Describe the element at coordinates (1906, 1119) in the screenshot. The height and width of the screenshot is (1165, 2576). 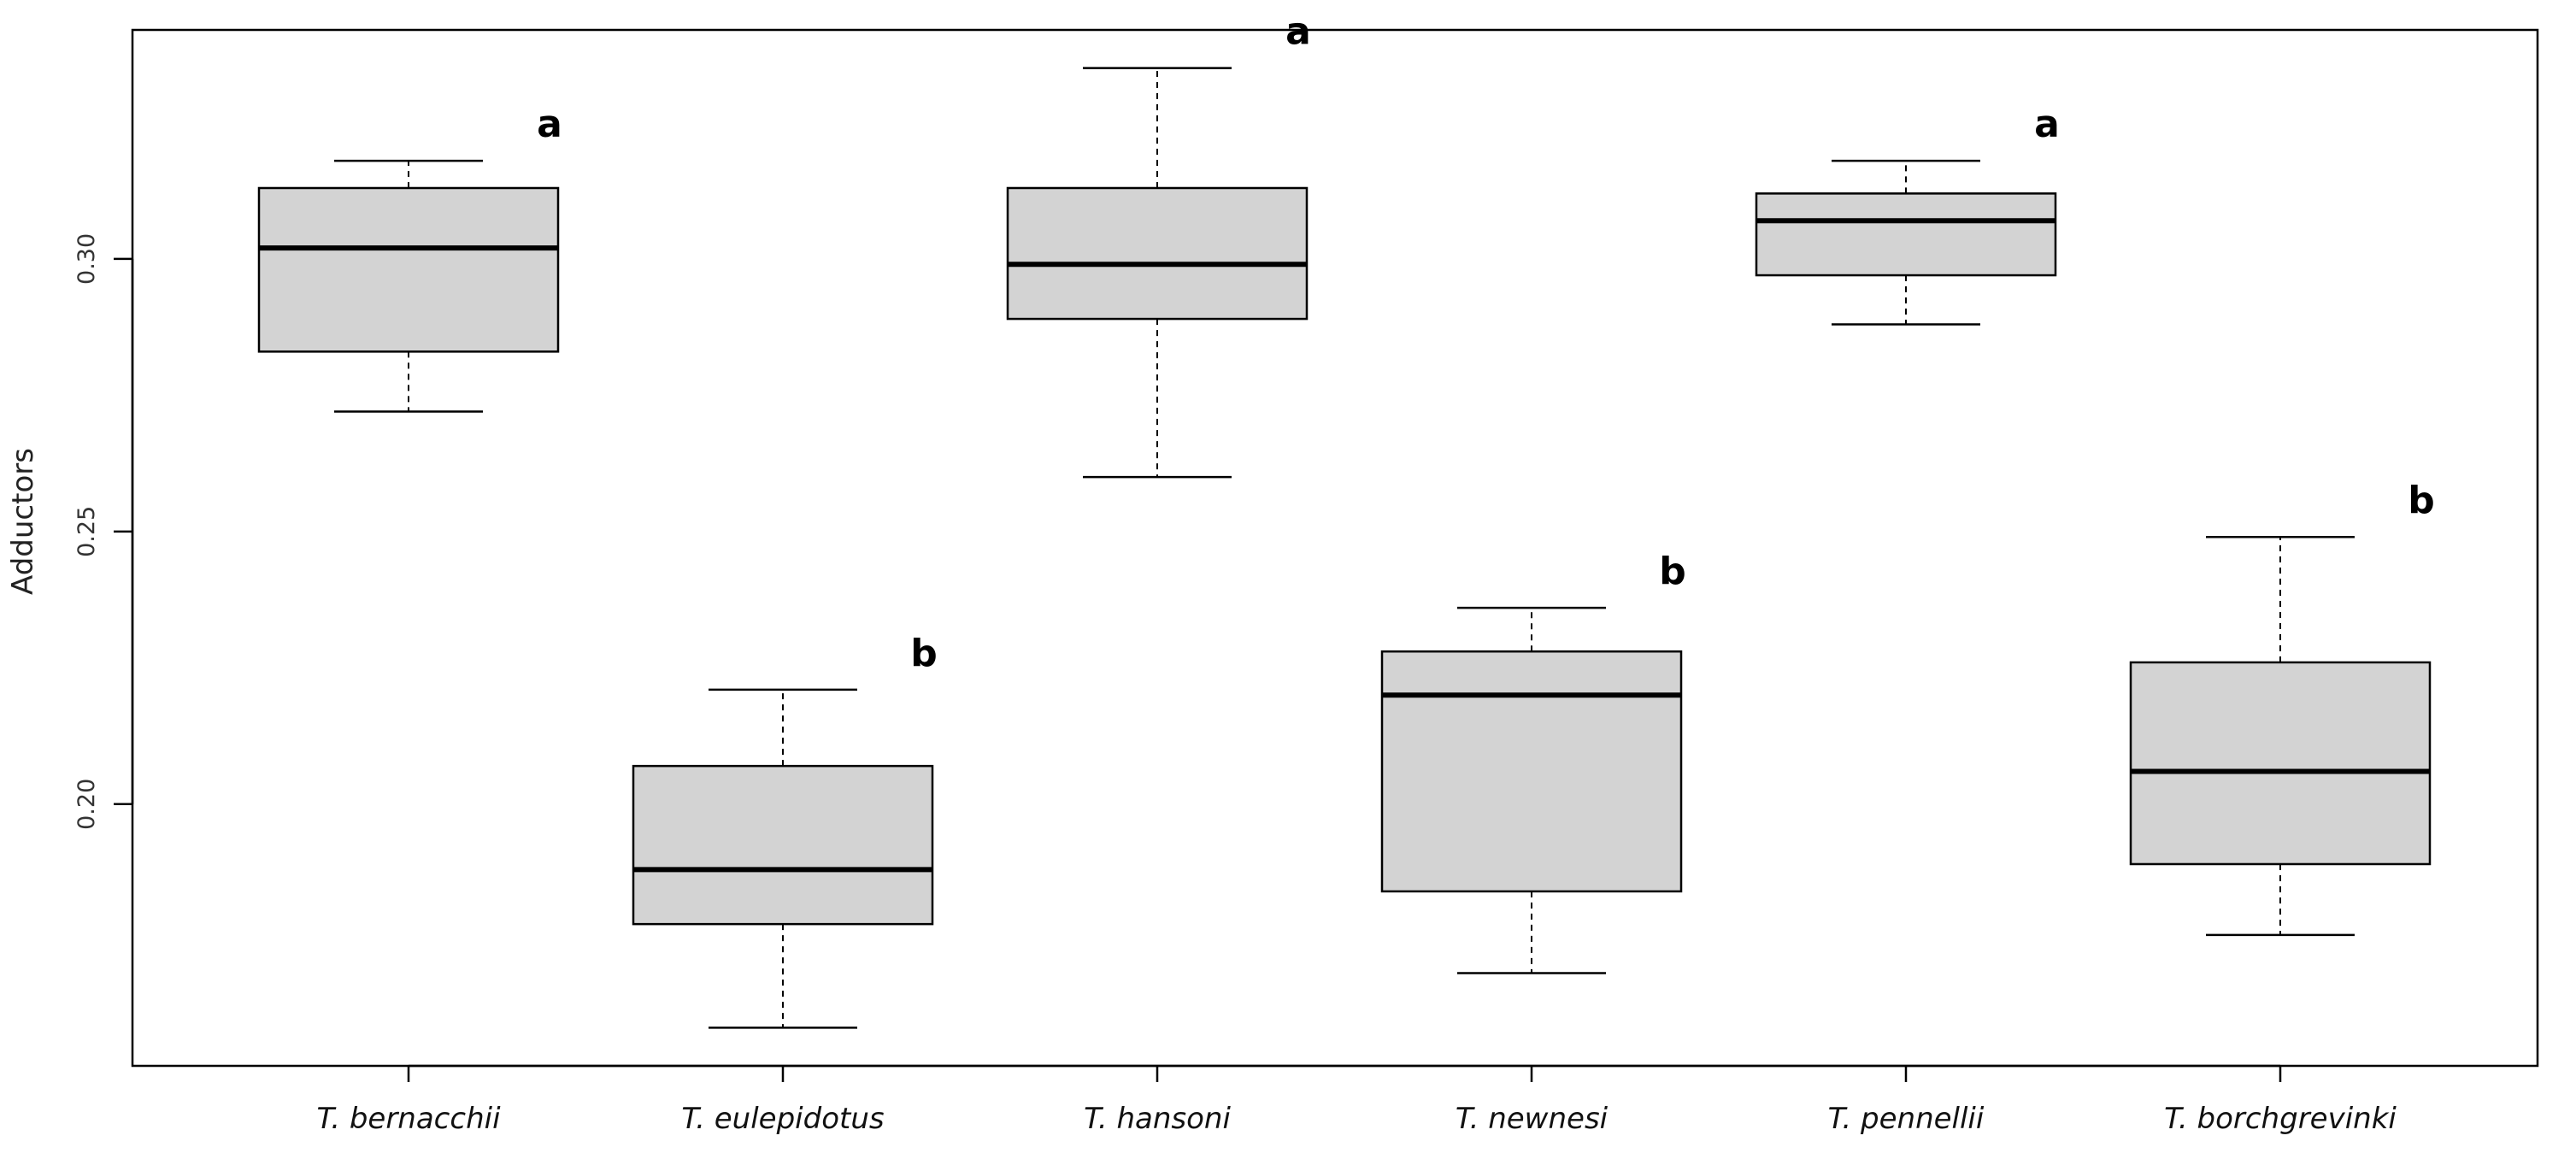
I see `x-tick-label: T. pennellii` at that location.